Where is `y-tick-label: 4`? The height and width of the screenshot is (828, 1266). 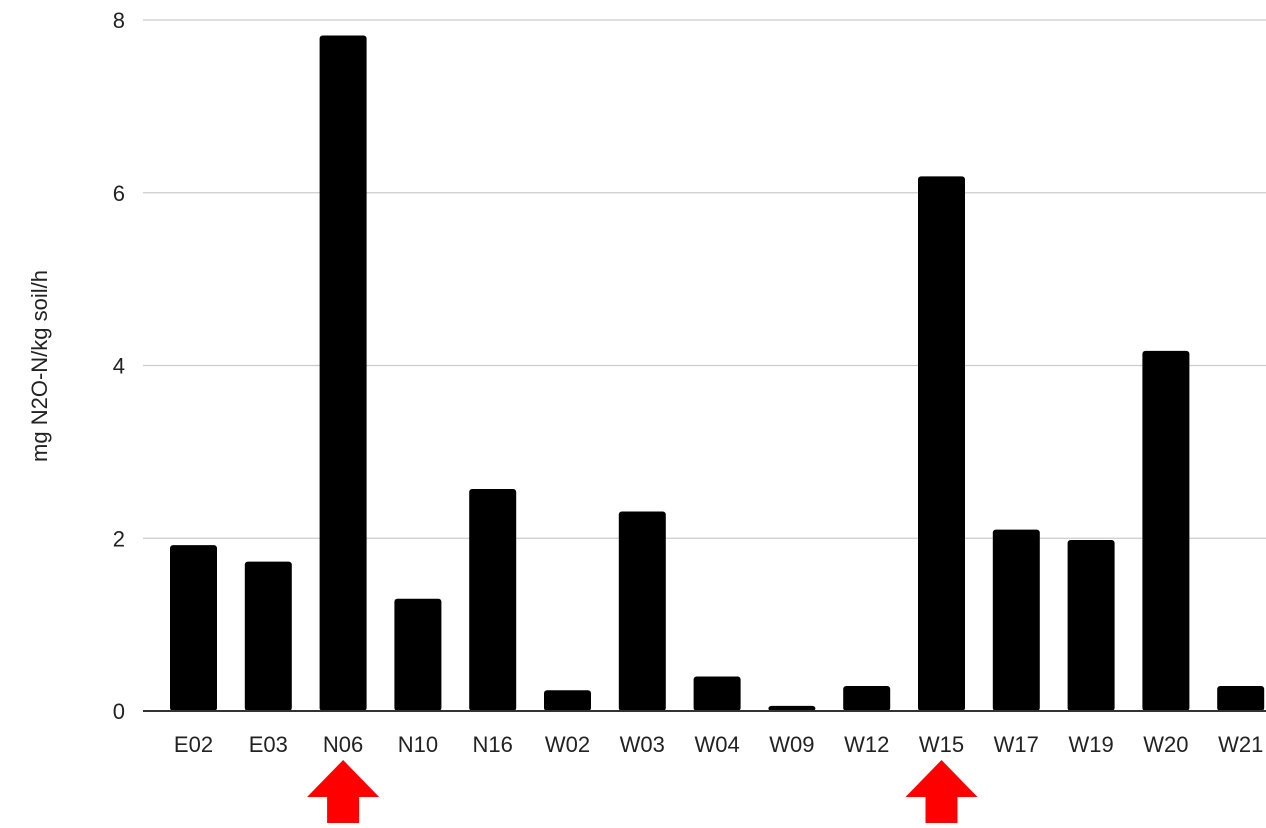 y-tick-label: 4 is located at coordinates (119, 366).